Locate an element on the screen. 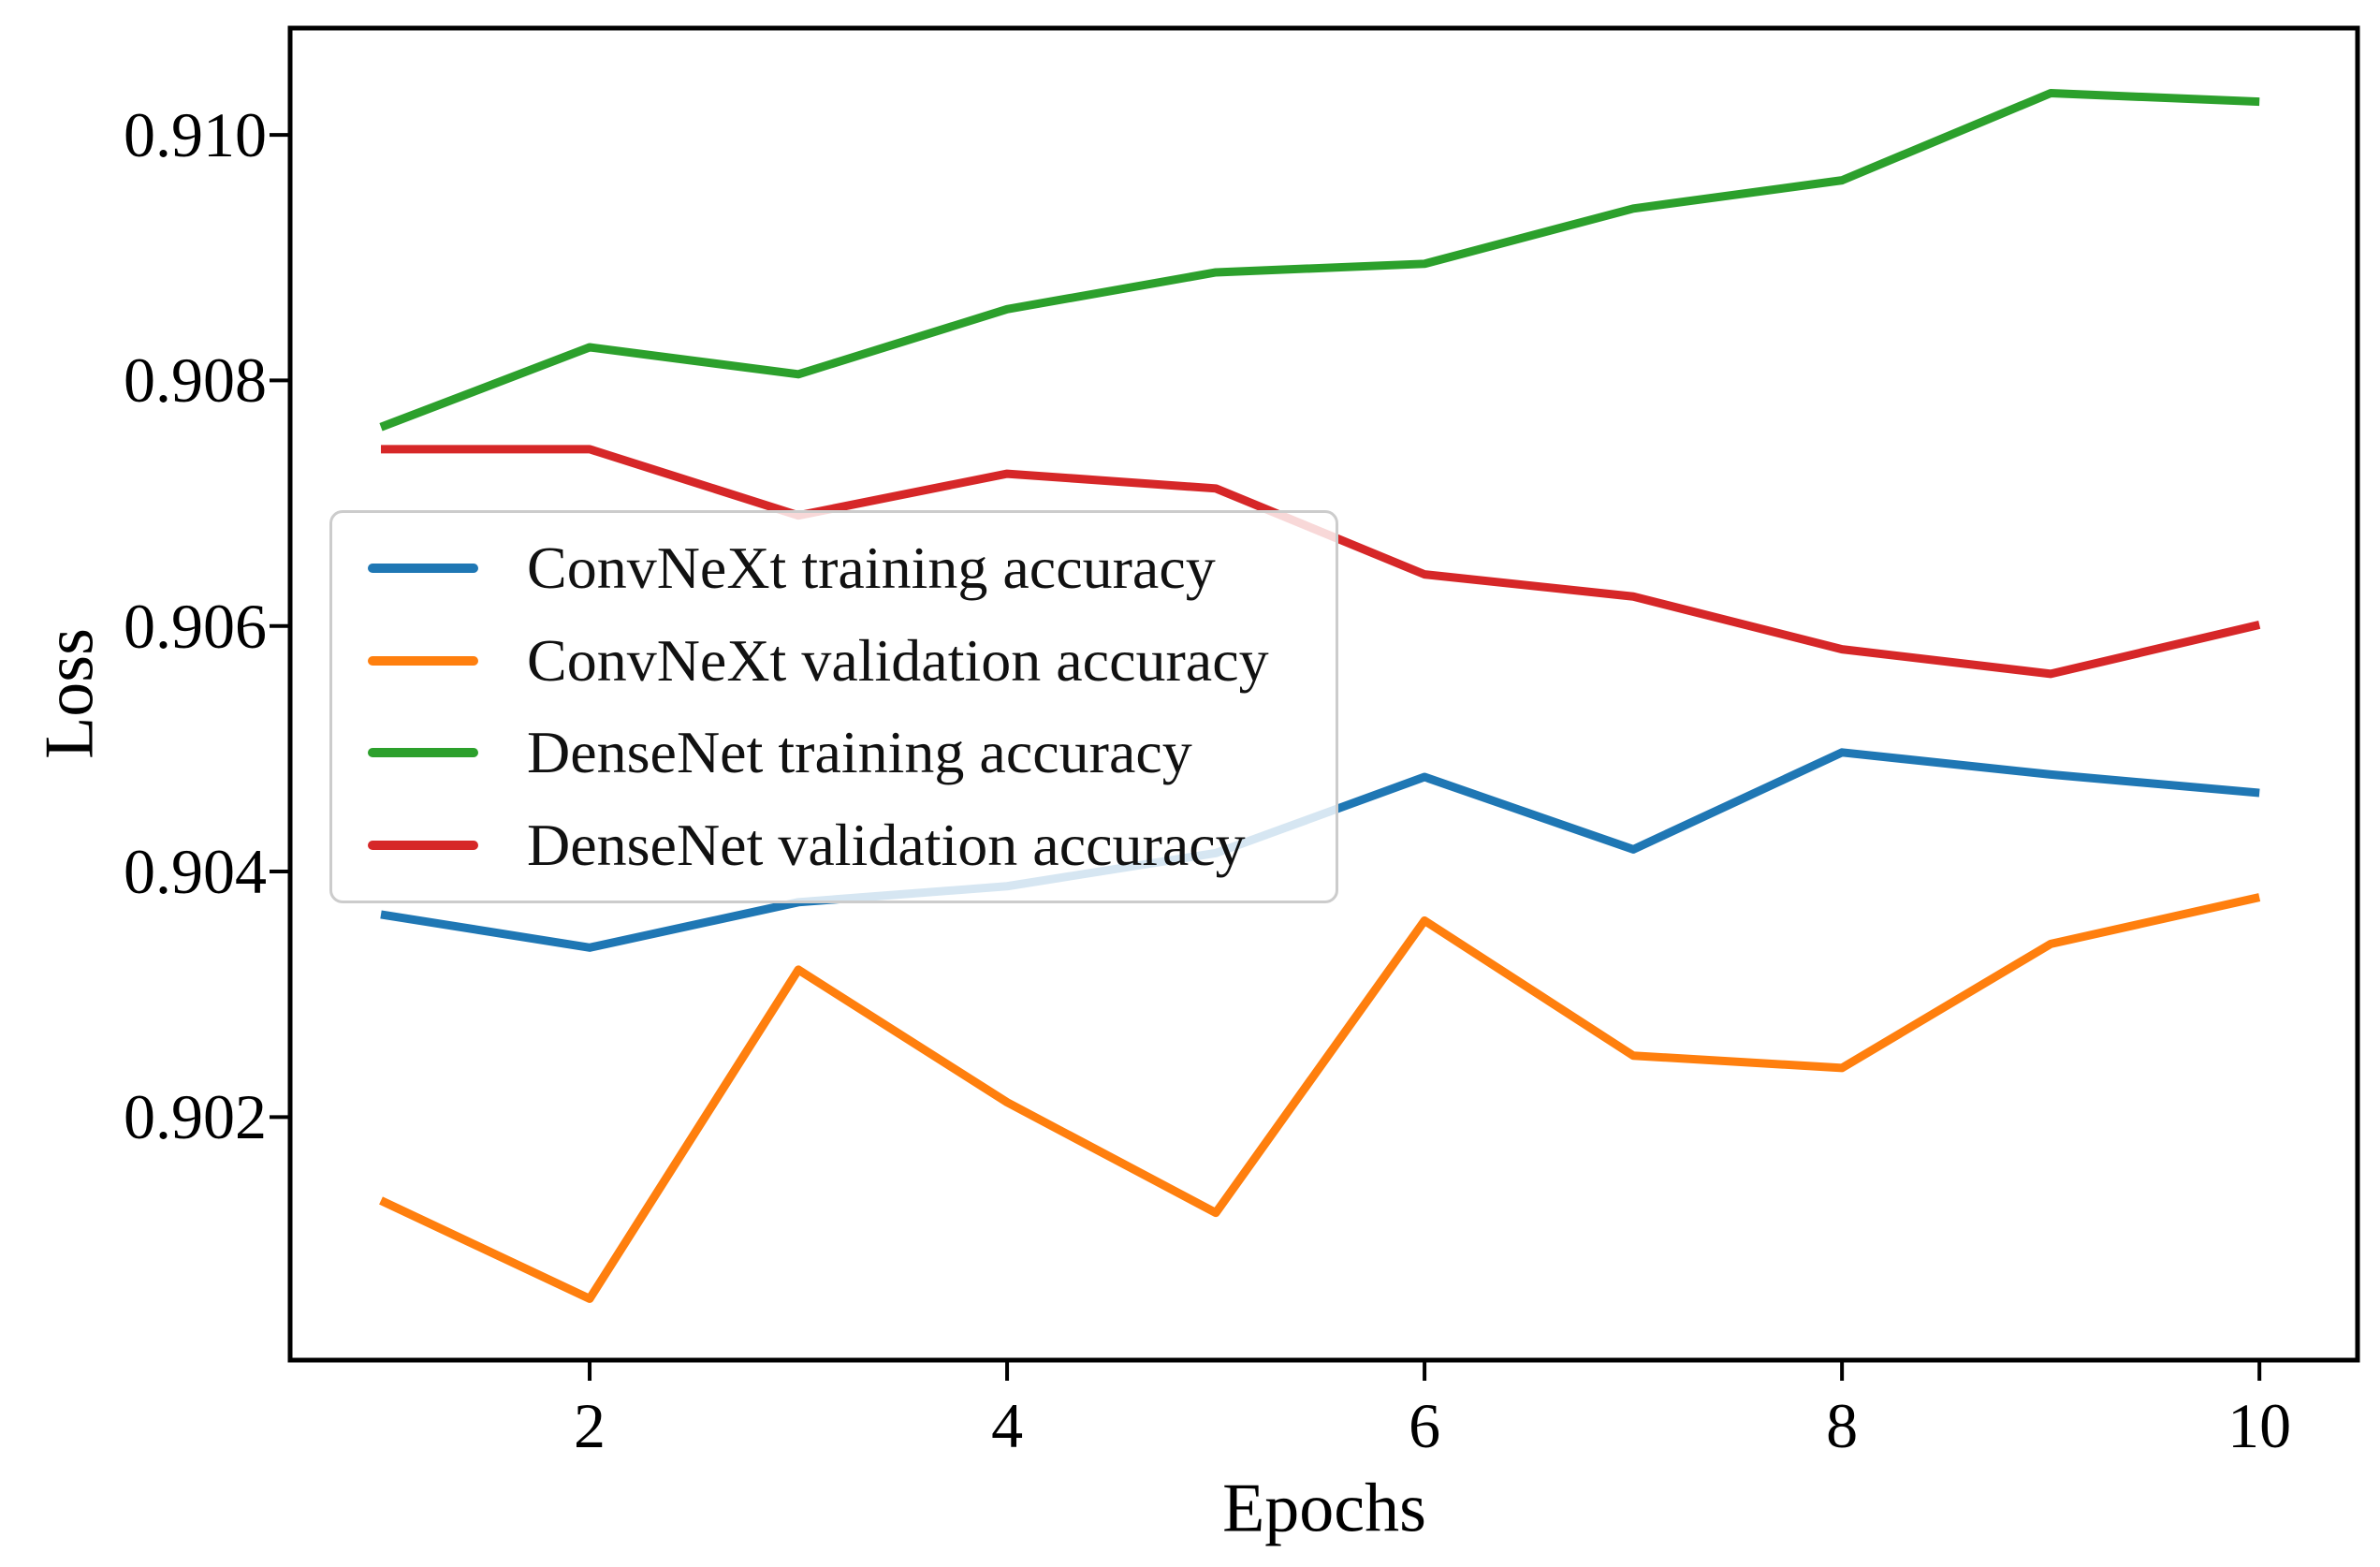 This screenshot has width=2380, height=1567. y-tick-label: 0.910 is located at coordinates (195, 135).